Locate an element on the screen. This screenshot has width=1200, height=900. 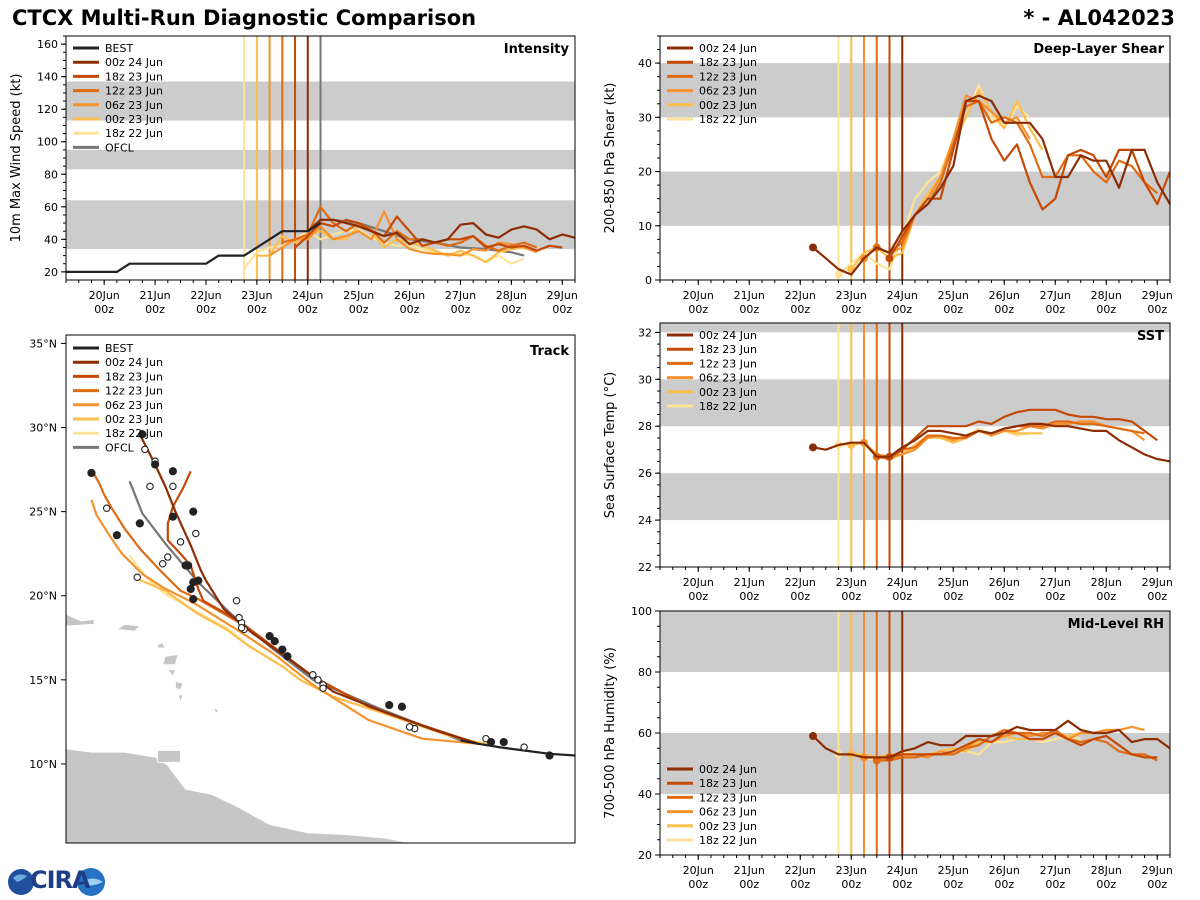
track-series-BEST is located at coordinates (517, 748).